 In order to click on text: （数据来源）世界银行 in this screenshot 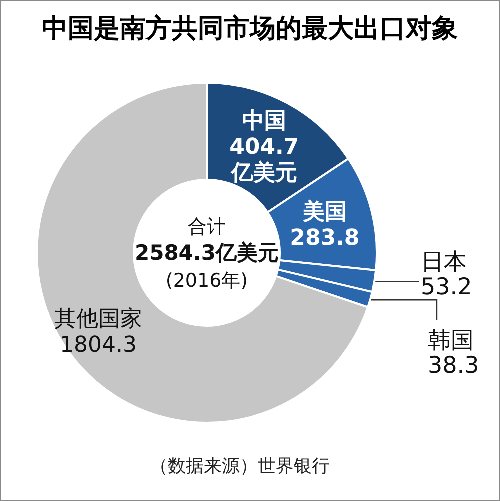, I will do `click(240, 466)`.